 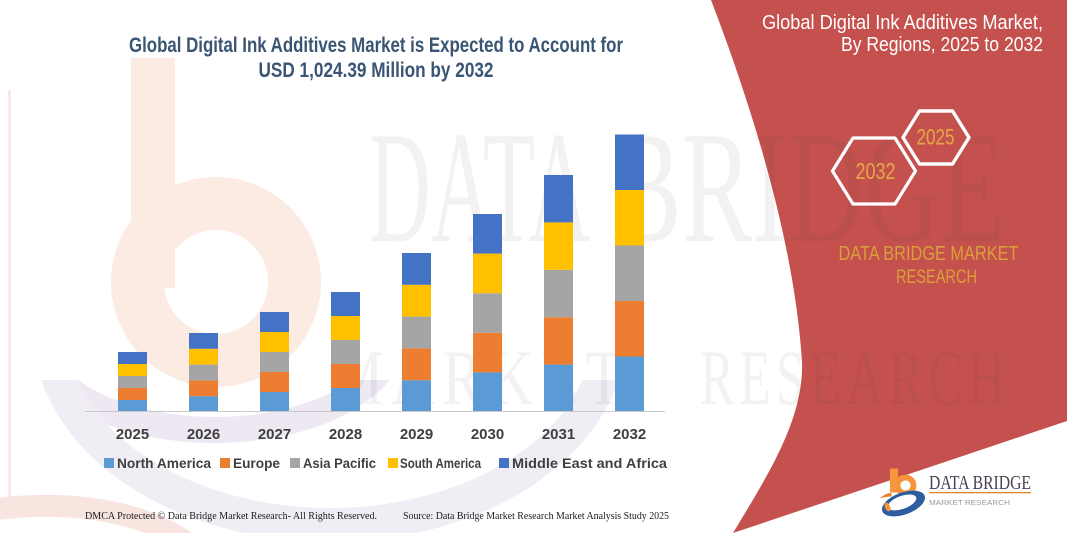 I want to click on svg-text: 2030, so click(x=487, y=434).